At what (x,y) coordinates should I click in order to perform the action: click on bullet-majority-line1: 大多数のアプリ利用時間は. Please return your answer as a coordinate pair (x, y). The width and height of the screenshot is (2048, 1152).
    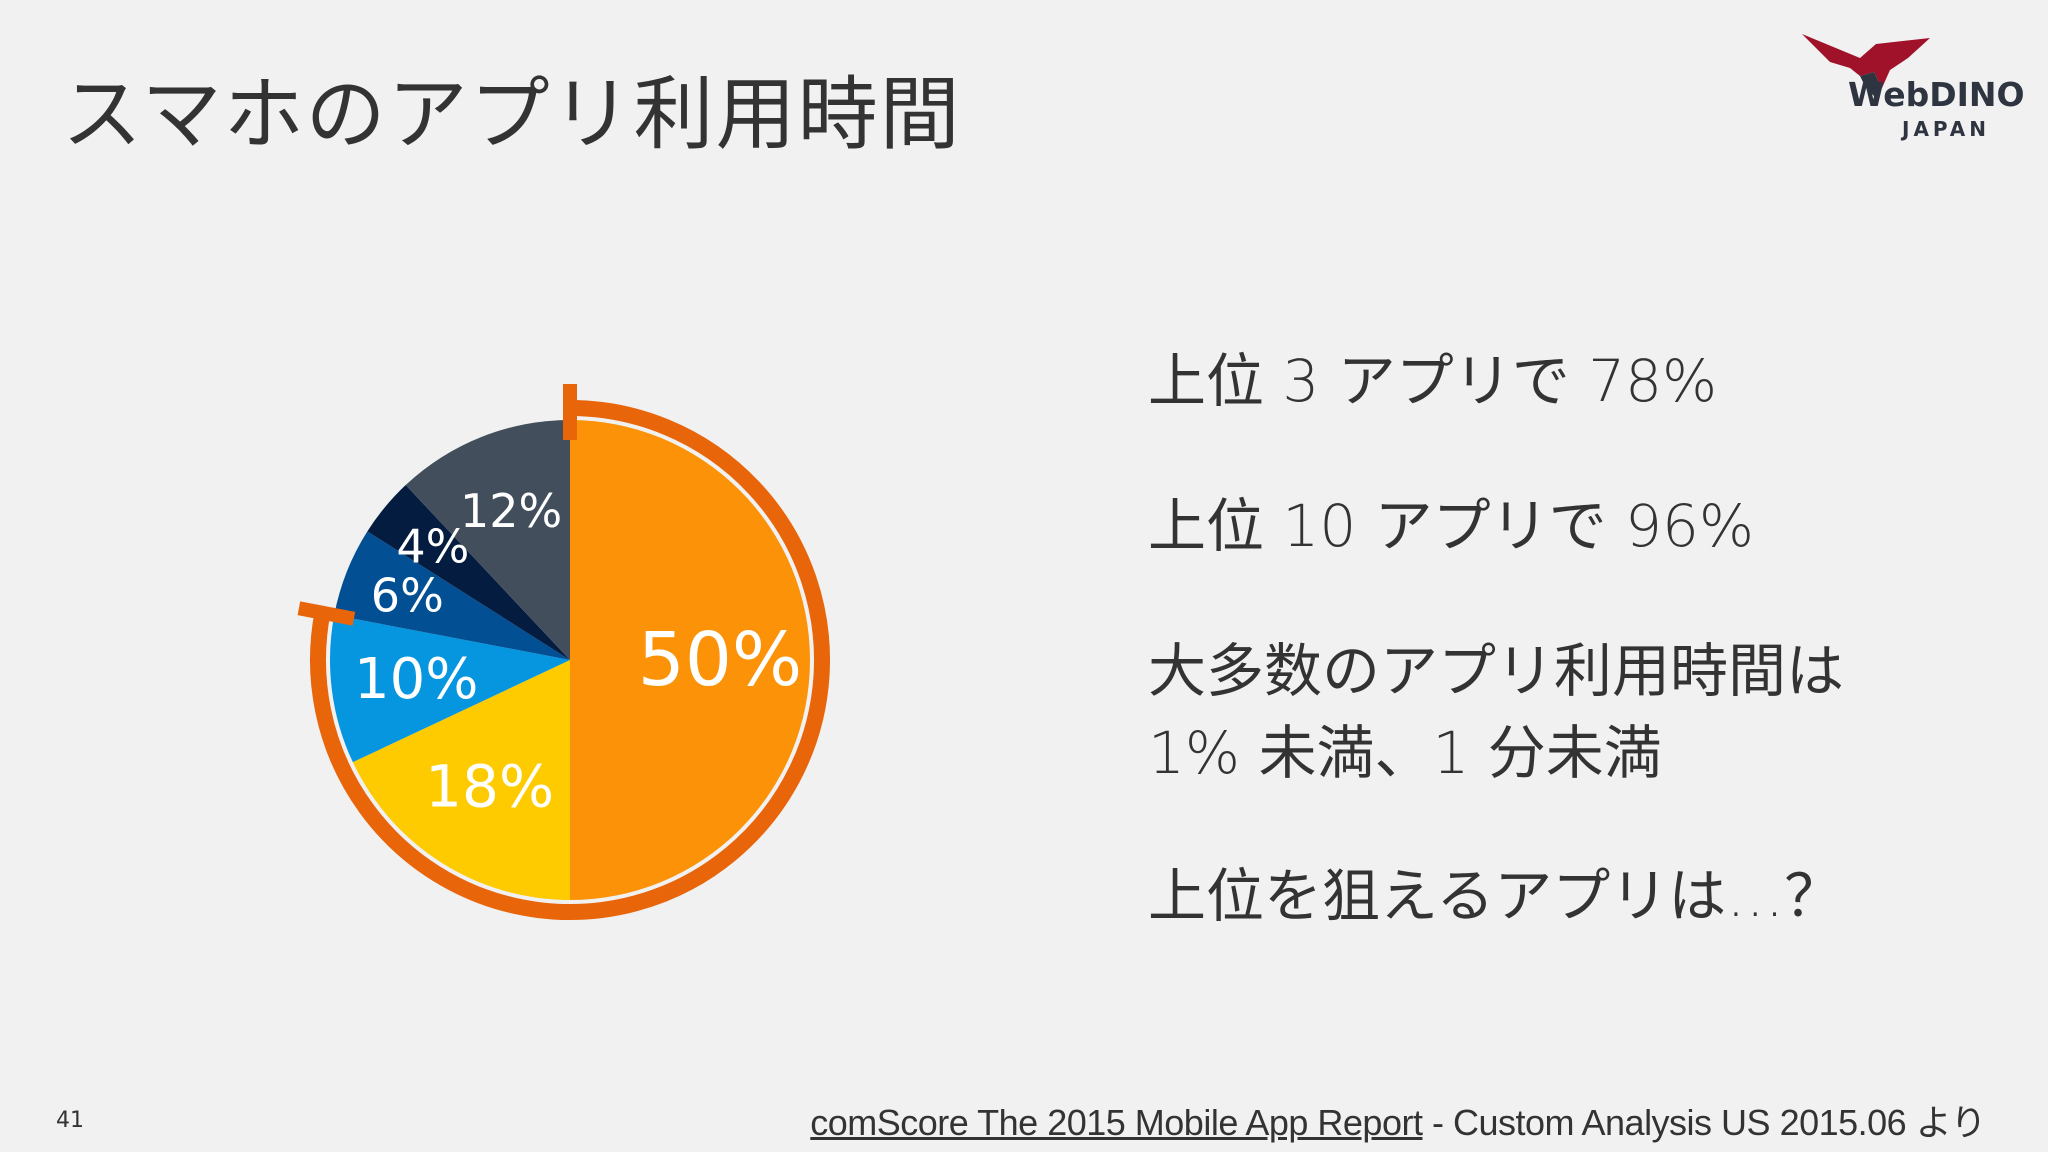
    Looking at the image, I should click on (1496, 671).